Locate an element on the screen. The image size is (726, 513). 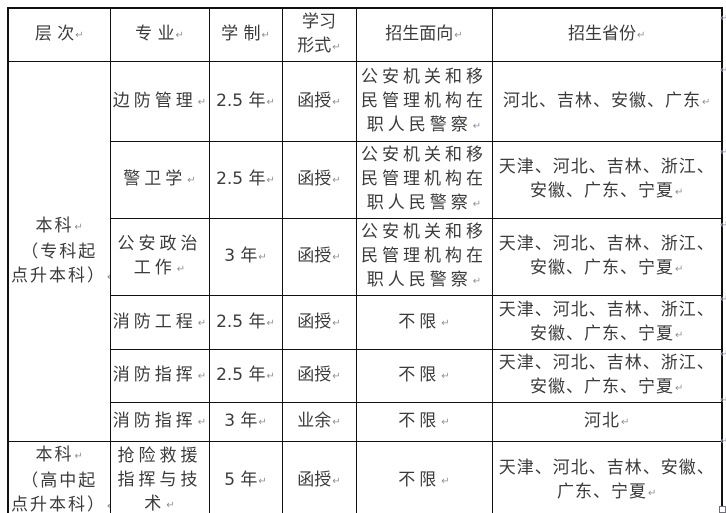
header-duration: 学 制↵ is located at coordinates (245, 34).